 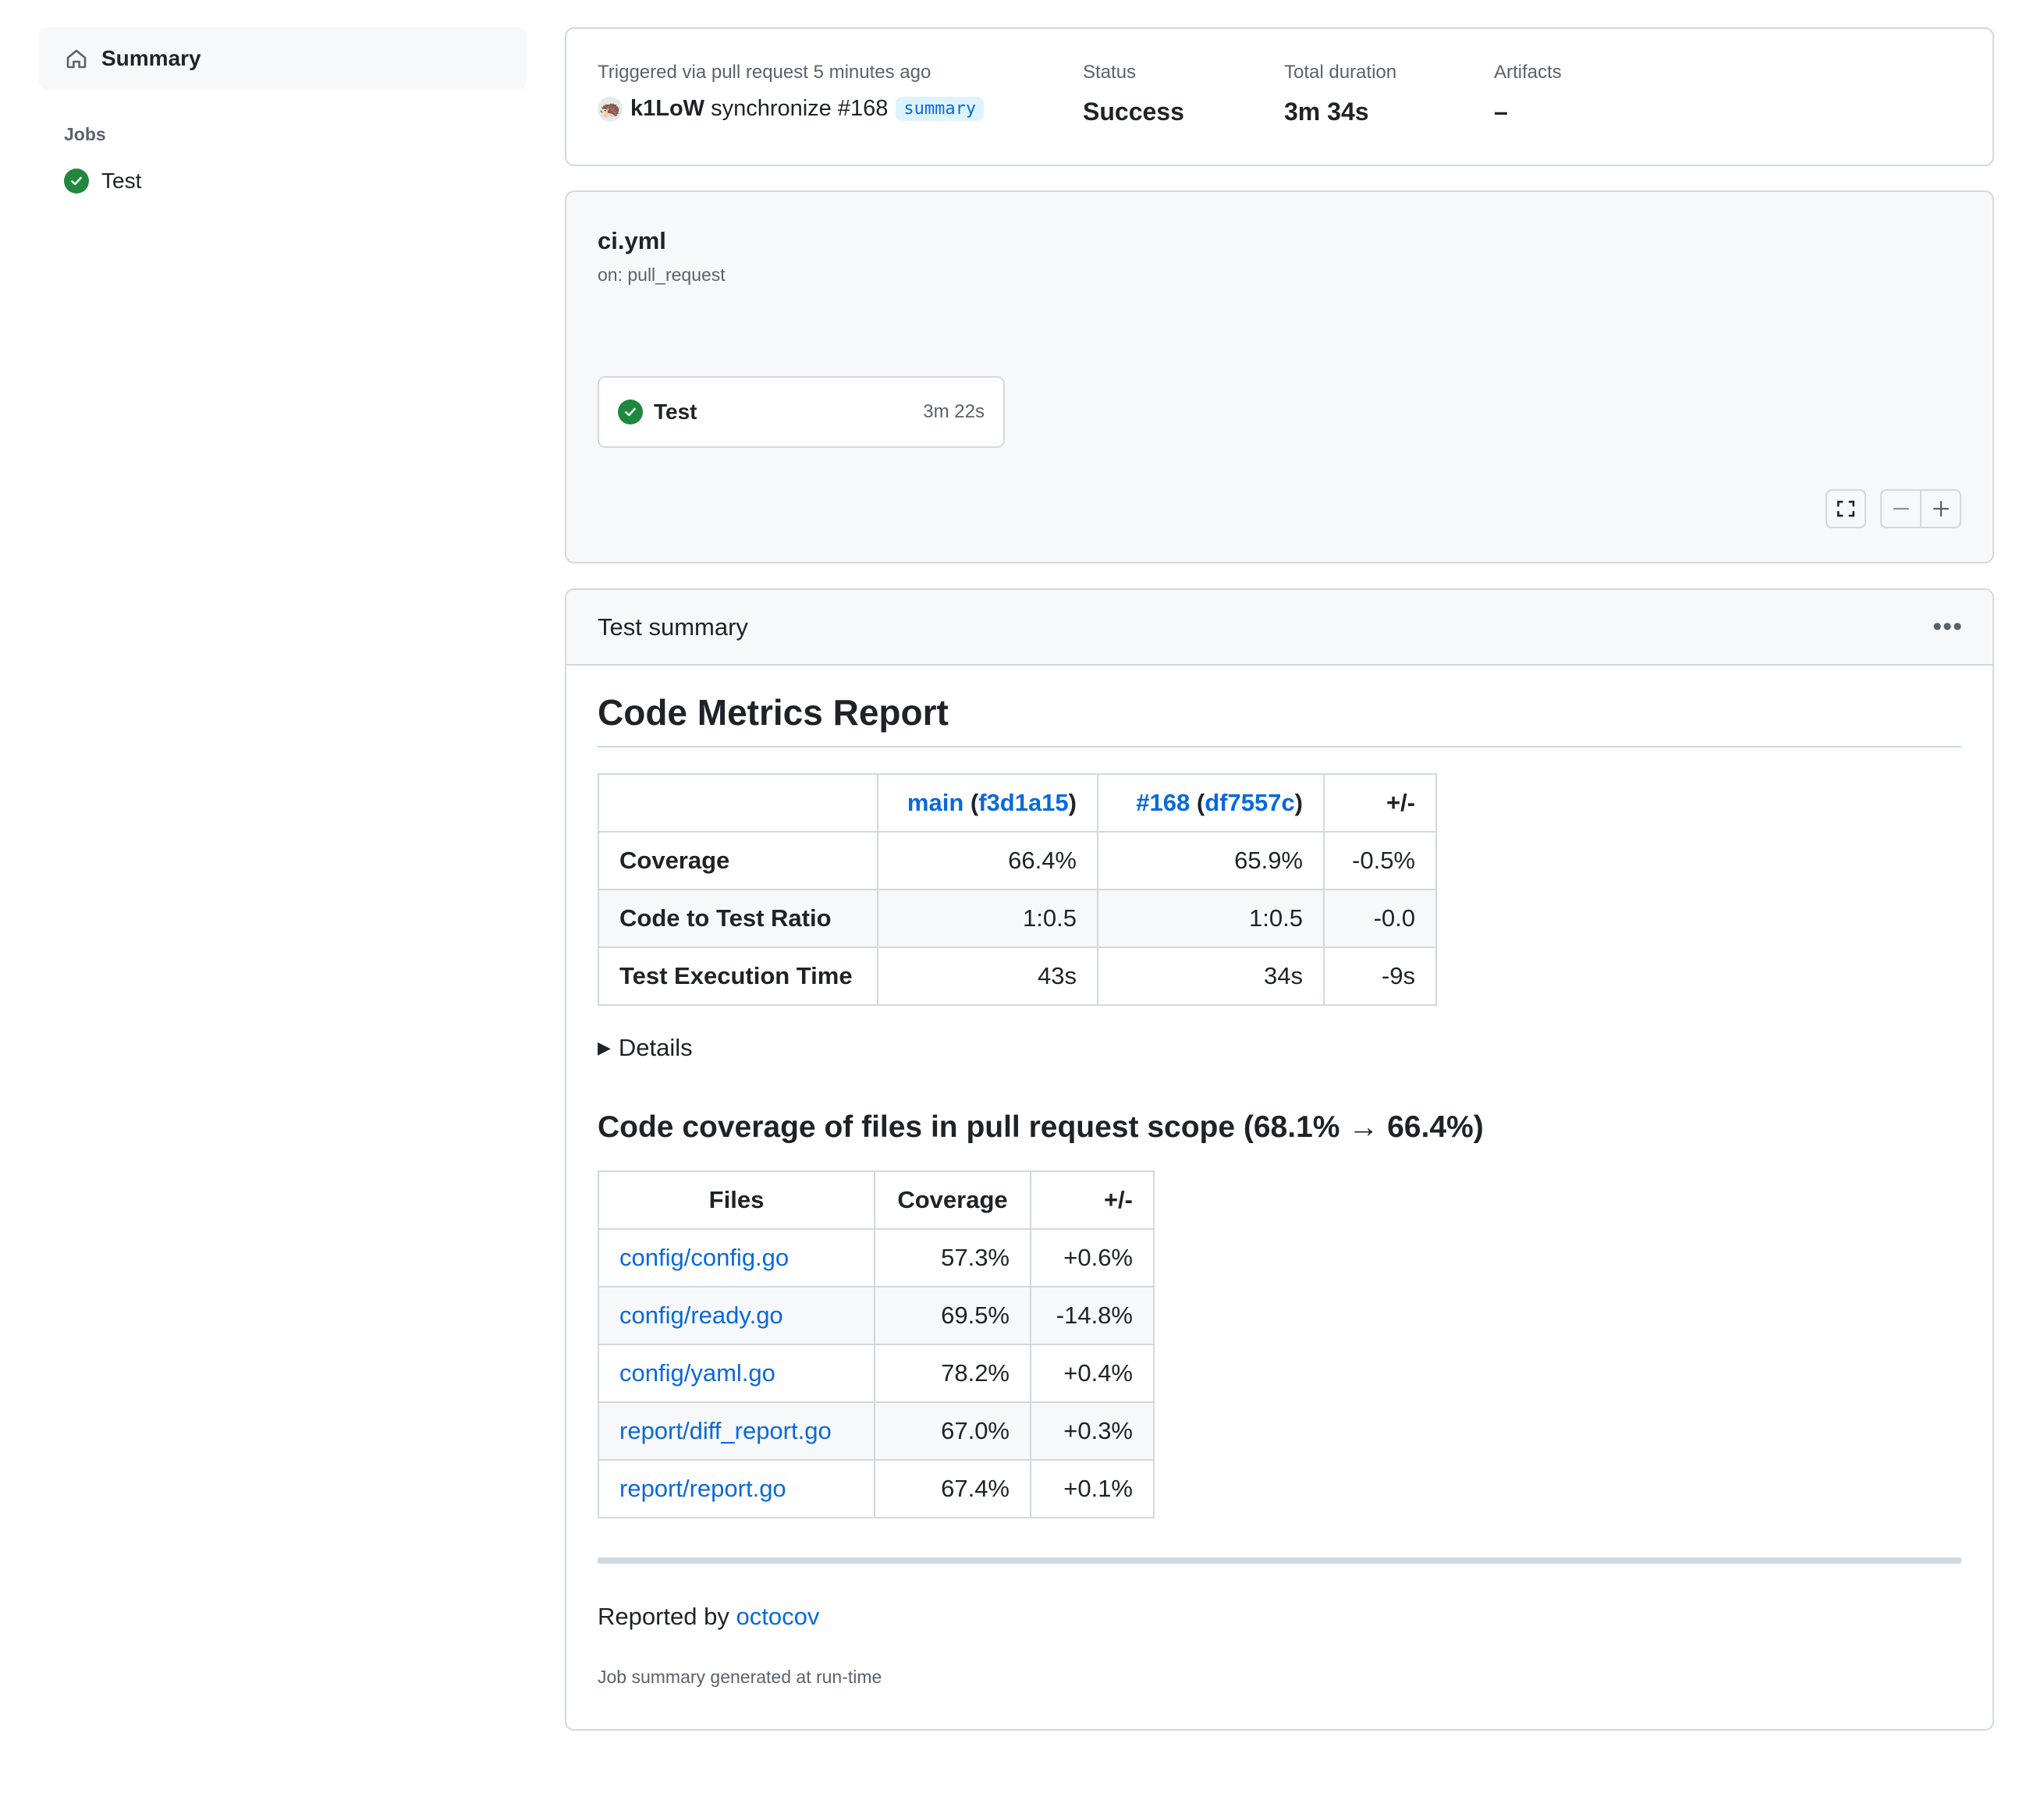 What do you see at coordinates (283, 58) in the screenshot?
I see `sidebar-item-summary: Summary` at bounding box center [283, 58].